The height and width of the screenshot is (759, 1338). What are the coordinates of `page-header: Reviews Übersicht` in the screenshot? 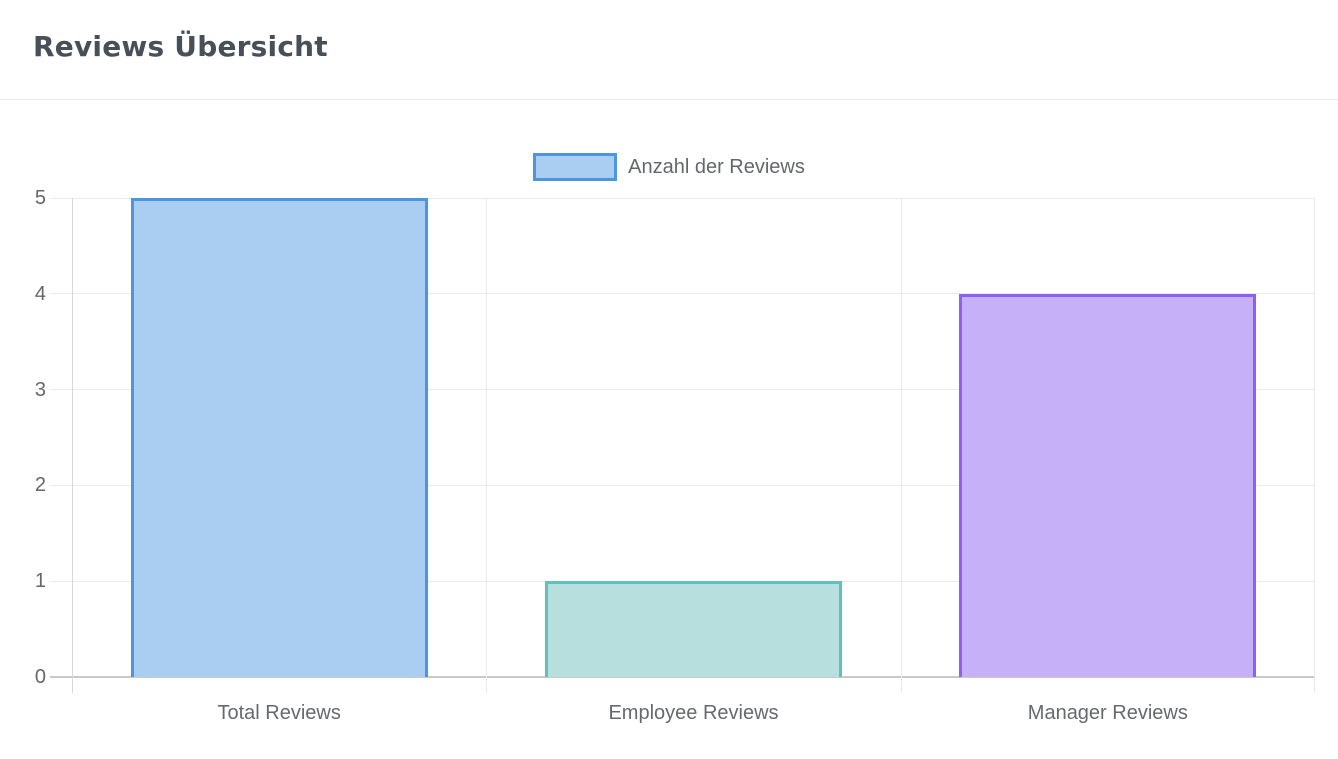 It's located at (669, 50).